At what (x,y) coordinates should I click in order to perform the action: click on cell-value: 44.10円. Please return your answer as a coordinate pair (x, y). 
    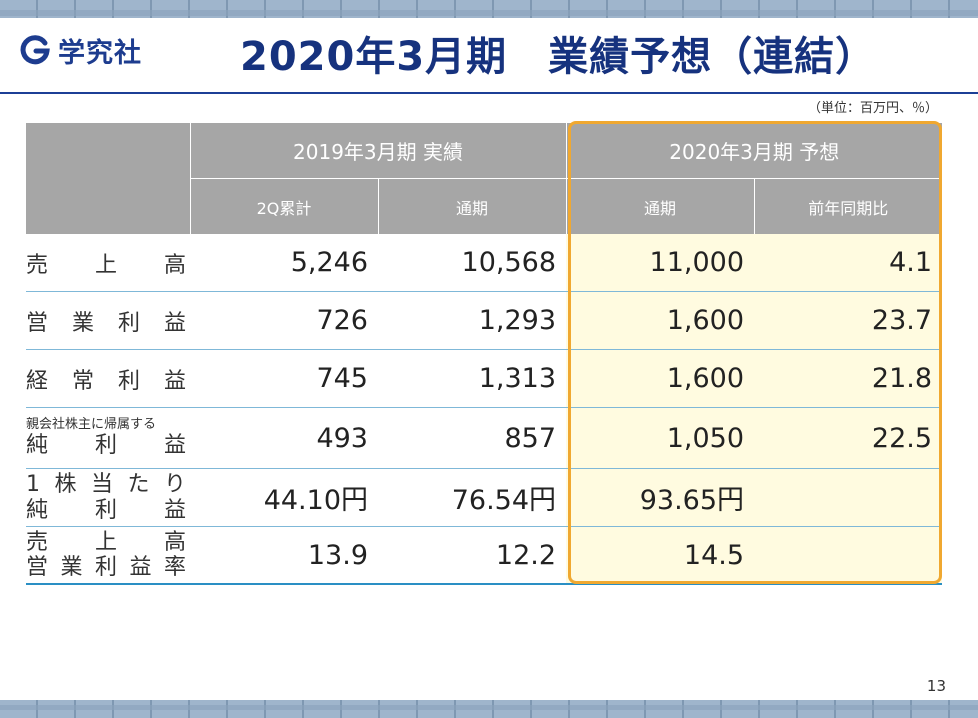
    Looking at the image, I should click on (284, 497).